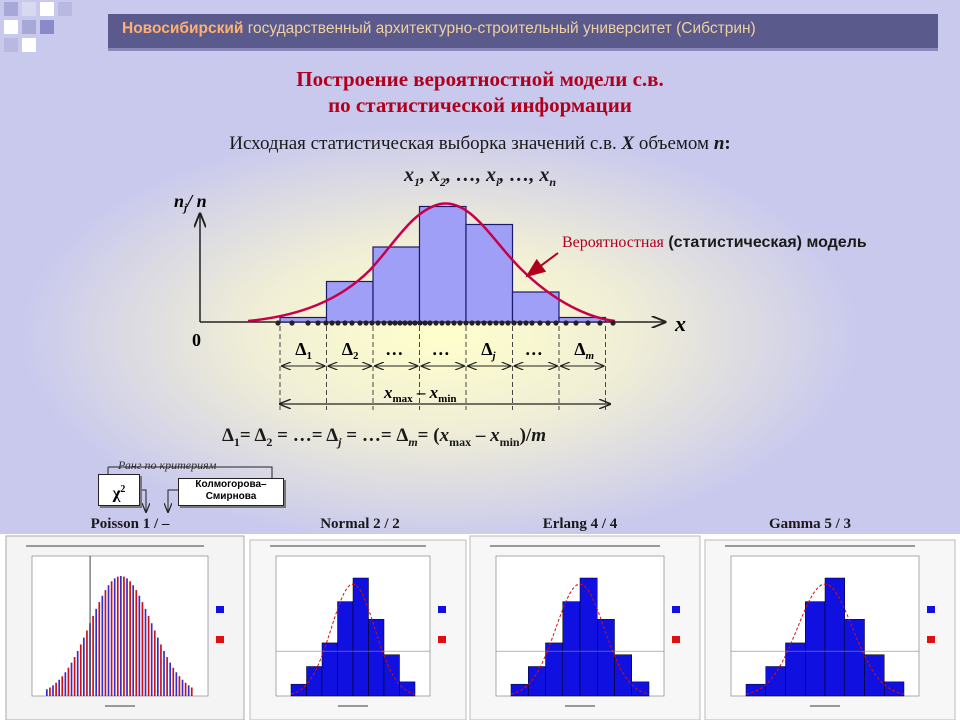 The image size is (960, 720). I want to click on series-xi: x, so click(490, 175).